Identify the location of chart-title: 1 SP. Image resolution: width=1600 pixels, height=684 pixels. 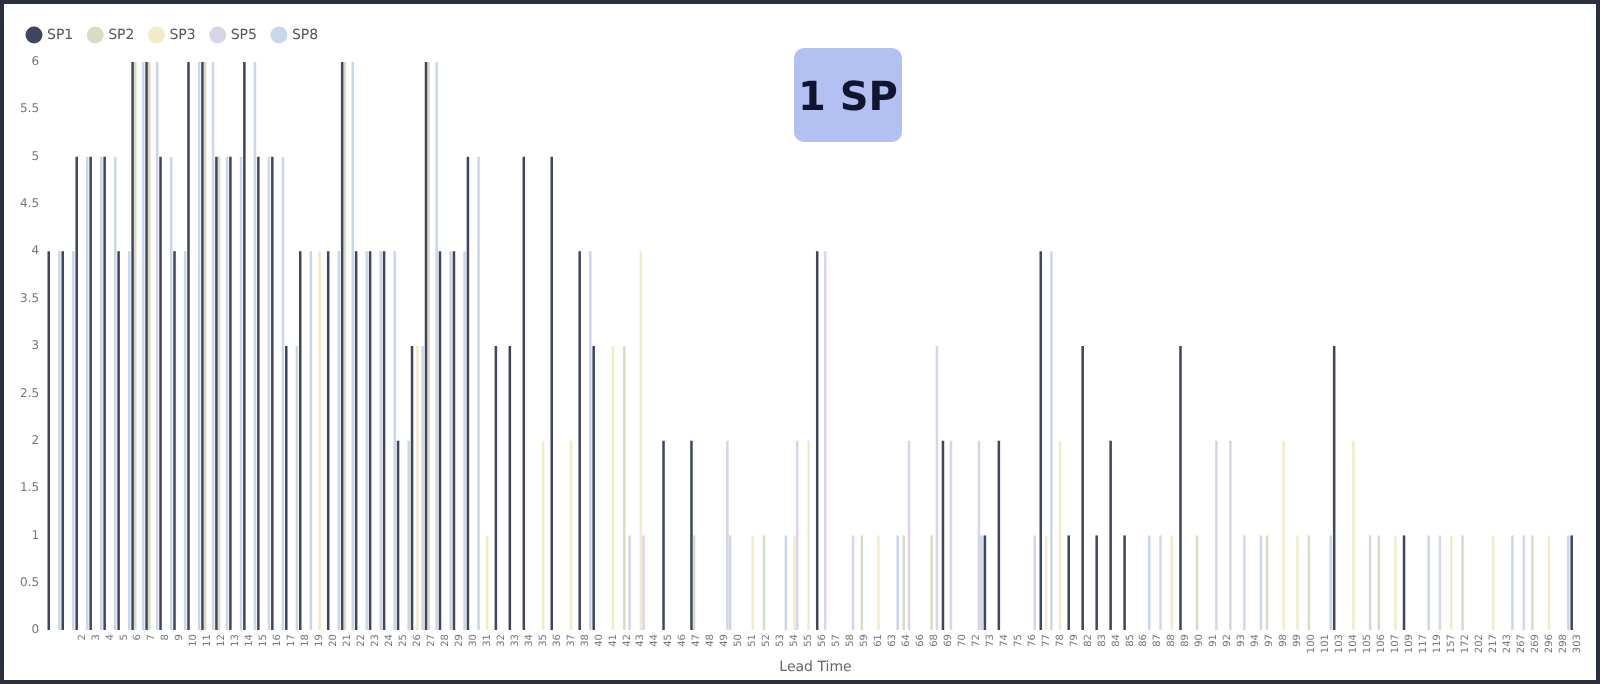
(848, 95).